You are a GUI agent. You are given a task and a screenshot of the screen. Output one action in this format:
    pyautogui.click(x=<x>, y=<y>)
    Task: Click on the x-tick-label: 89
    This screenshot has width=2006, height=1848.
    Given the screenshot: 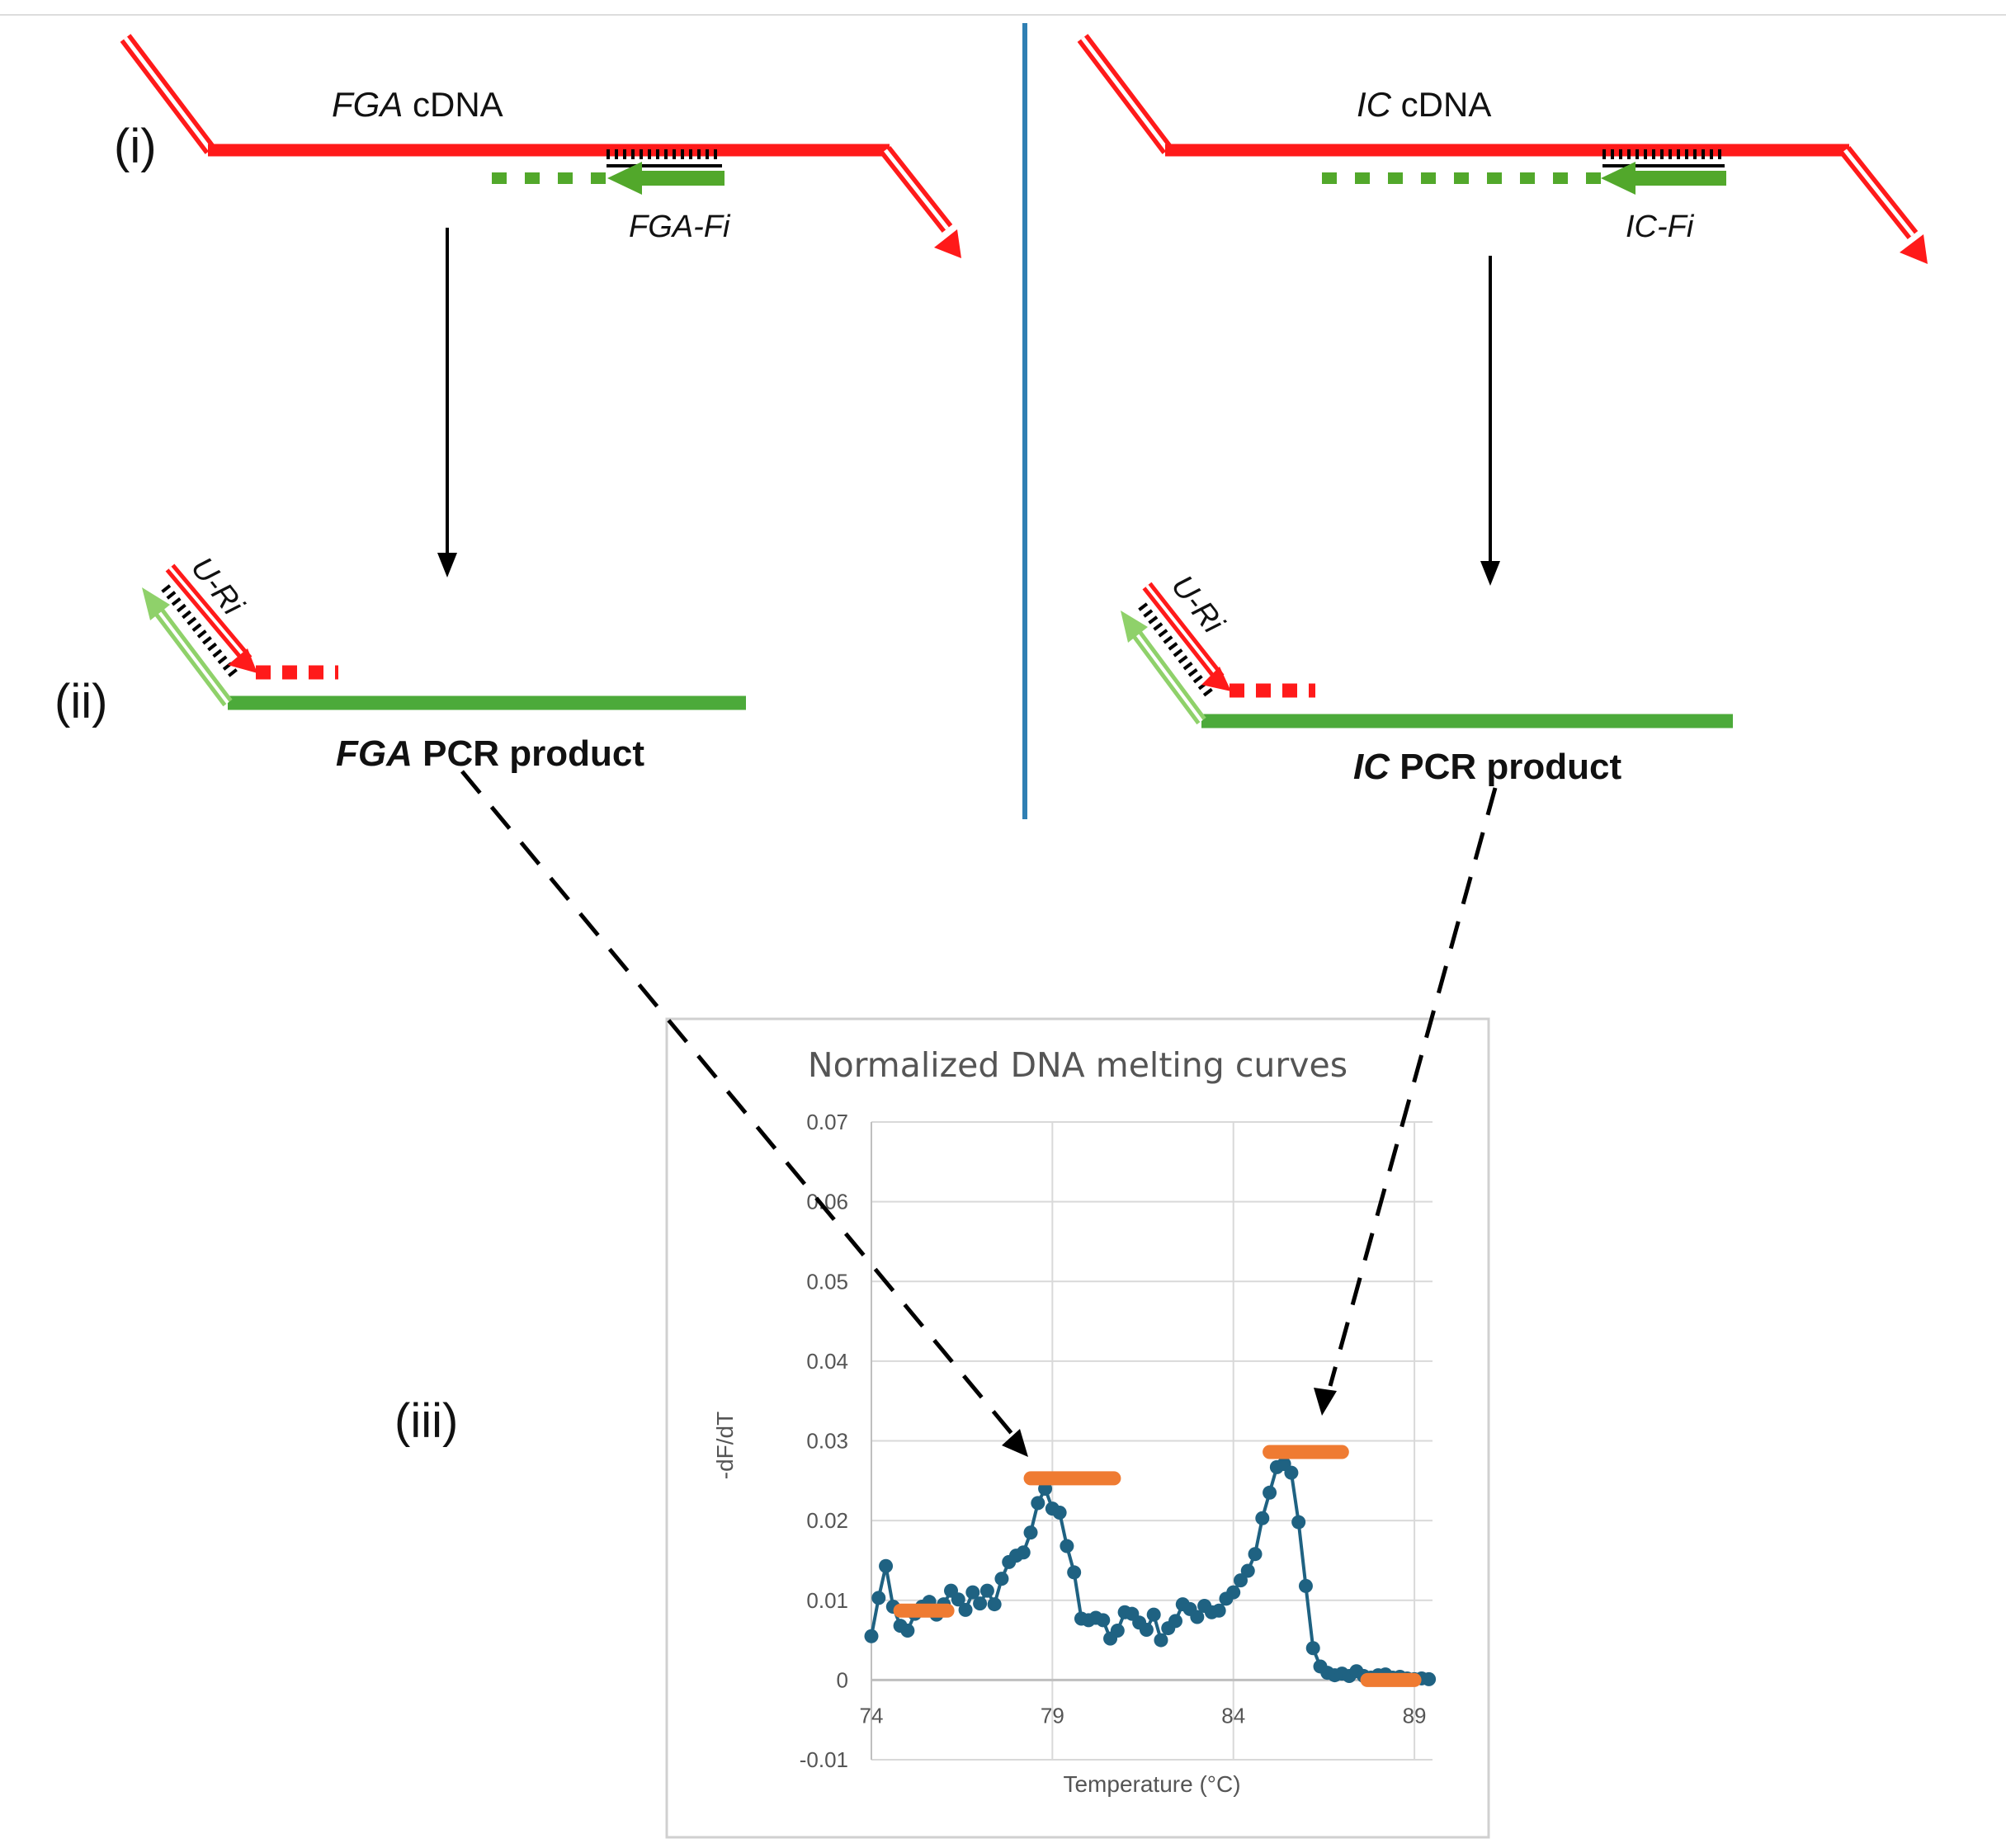 What is the action you would take?
    pyautogui.click(x=1415, y=1715)
    